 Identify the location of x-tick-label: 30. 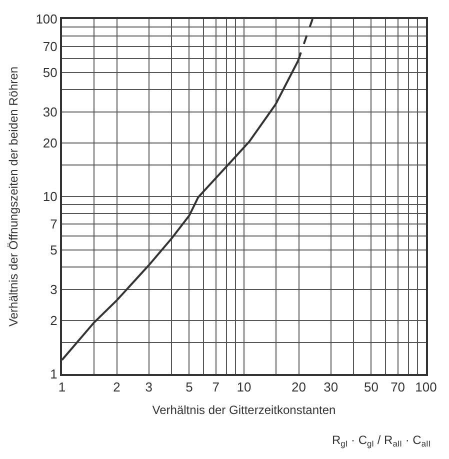
(331, 387).